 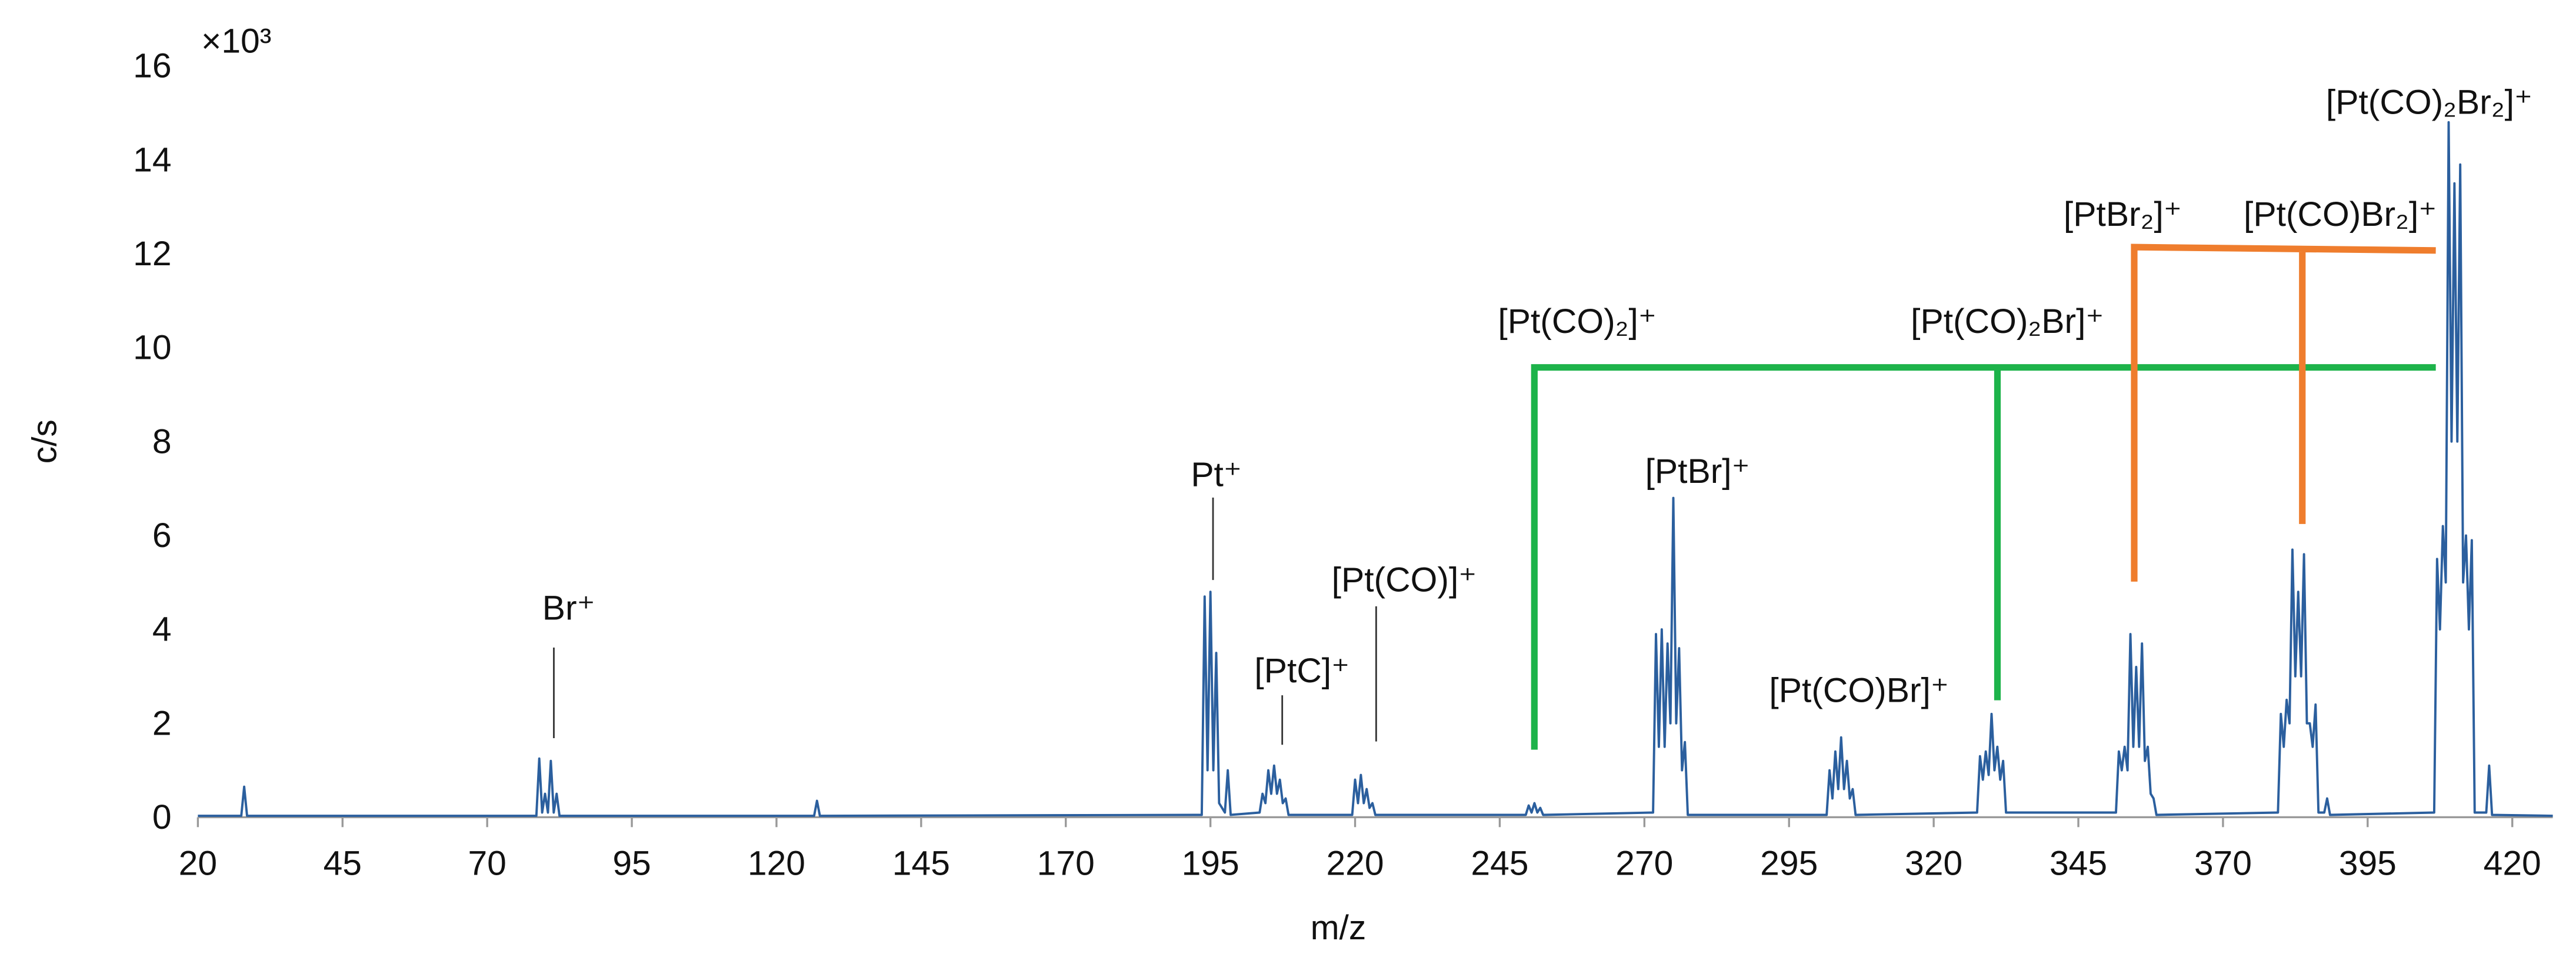 What do you see at coordinates (2123, 214) in the screenshot?
I see `annotation-label: [PtBr₂]⁺` at bounding box center [2123, 214].